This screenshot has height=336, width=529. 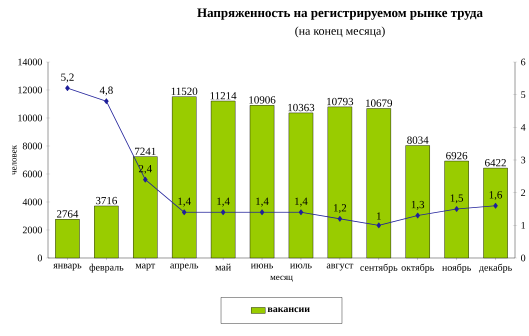 What do you see at coordinates (379, 103) in the screenshot?
I see `data-label: 10679` at bounding box center [379, 103].